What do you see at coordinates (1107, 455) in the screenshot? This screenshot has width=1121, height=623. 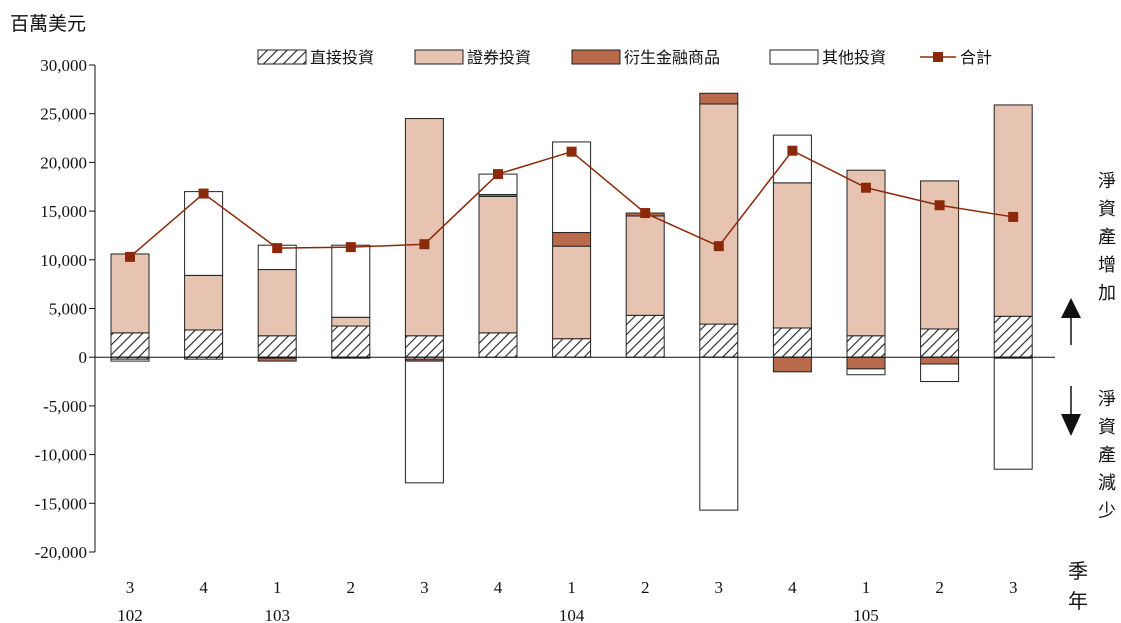 I see `decrease-char: 產` at bounding box center [1107, 455].